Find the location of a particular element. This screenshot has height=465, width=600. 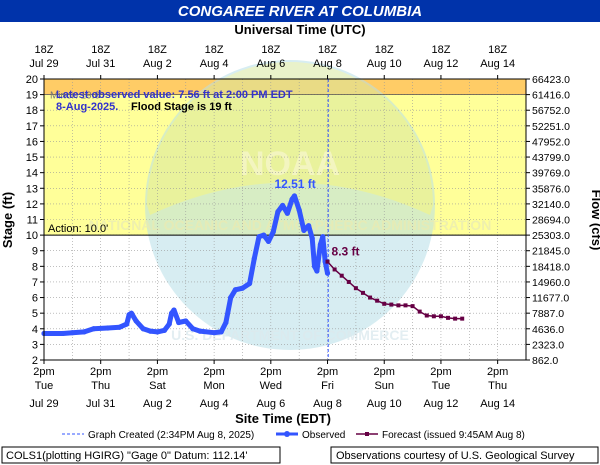

footer-left-box is located at coordinates (141, 455).